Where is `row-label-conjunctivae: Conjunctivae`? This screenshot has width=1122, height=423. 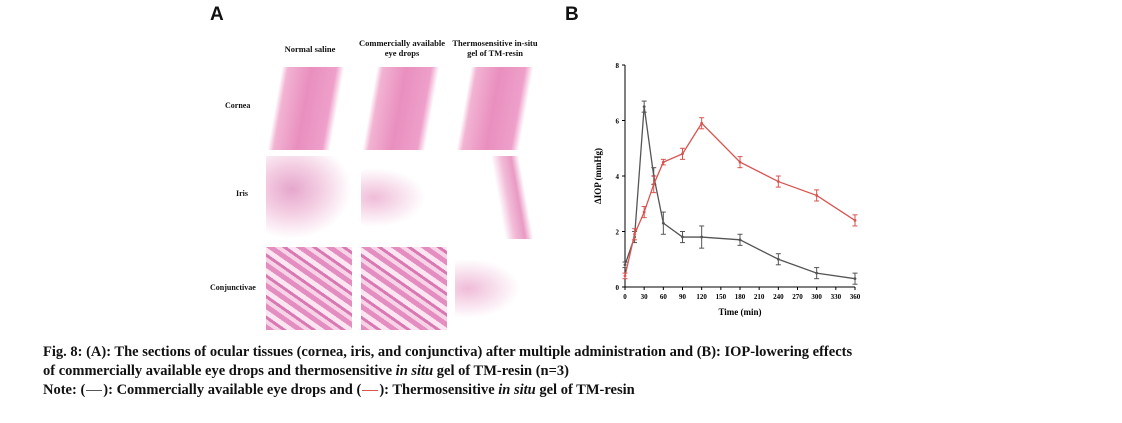
row-label-conjunctivae: Conjunctivae is located at coordinates (233, 287).